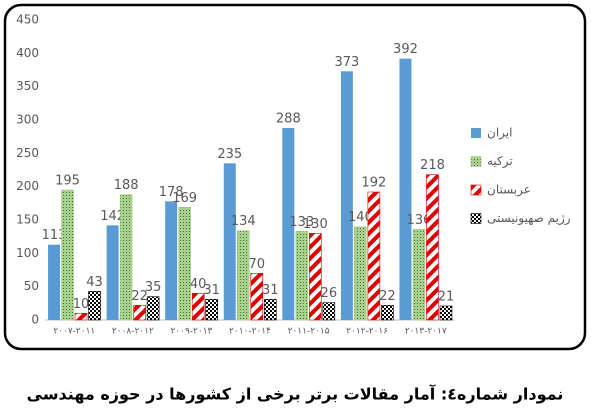 Image resolution: width=591 pixels, height=413 pixels. What do you see at coordinates (27, 253) in the screenshot?
I see `y-tick-label: 100` at bounding box center [27, 253].